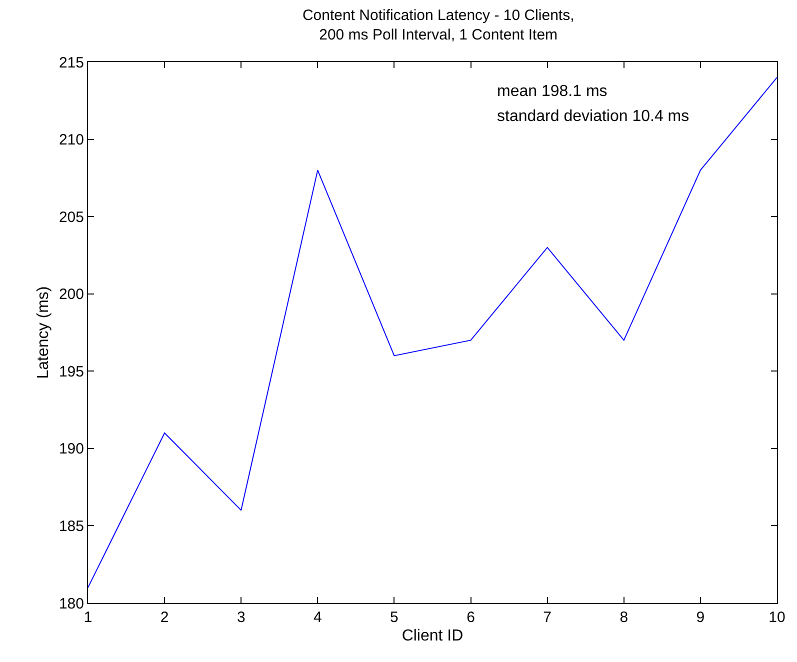 The height and width of the screenshot is (662, 797). What do you see at coordinates (43, 332) in the screenshot?
I see `y-axis-title: Latency (ms)` at bounding box center [43, 332].